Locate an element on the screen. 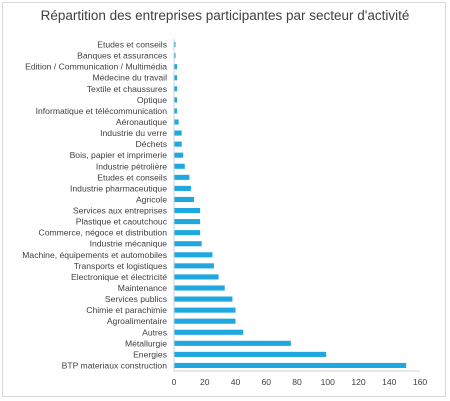  category-label: Industrie mécanique is located at coordinates (129, 244).